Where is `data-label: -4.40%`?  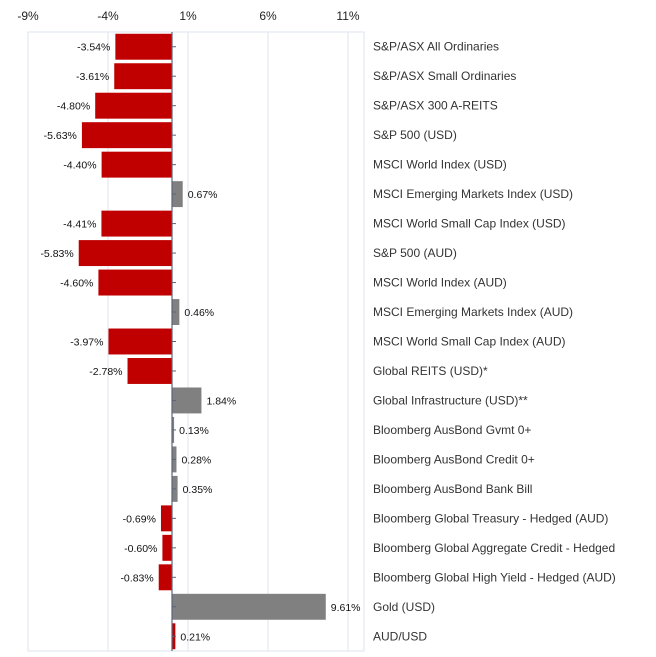
data-label: -4.40% is located at coordinates (79, 166).